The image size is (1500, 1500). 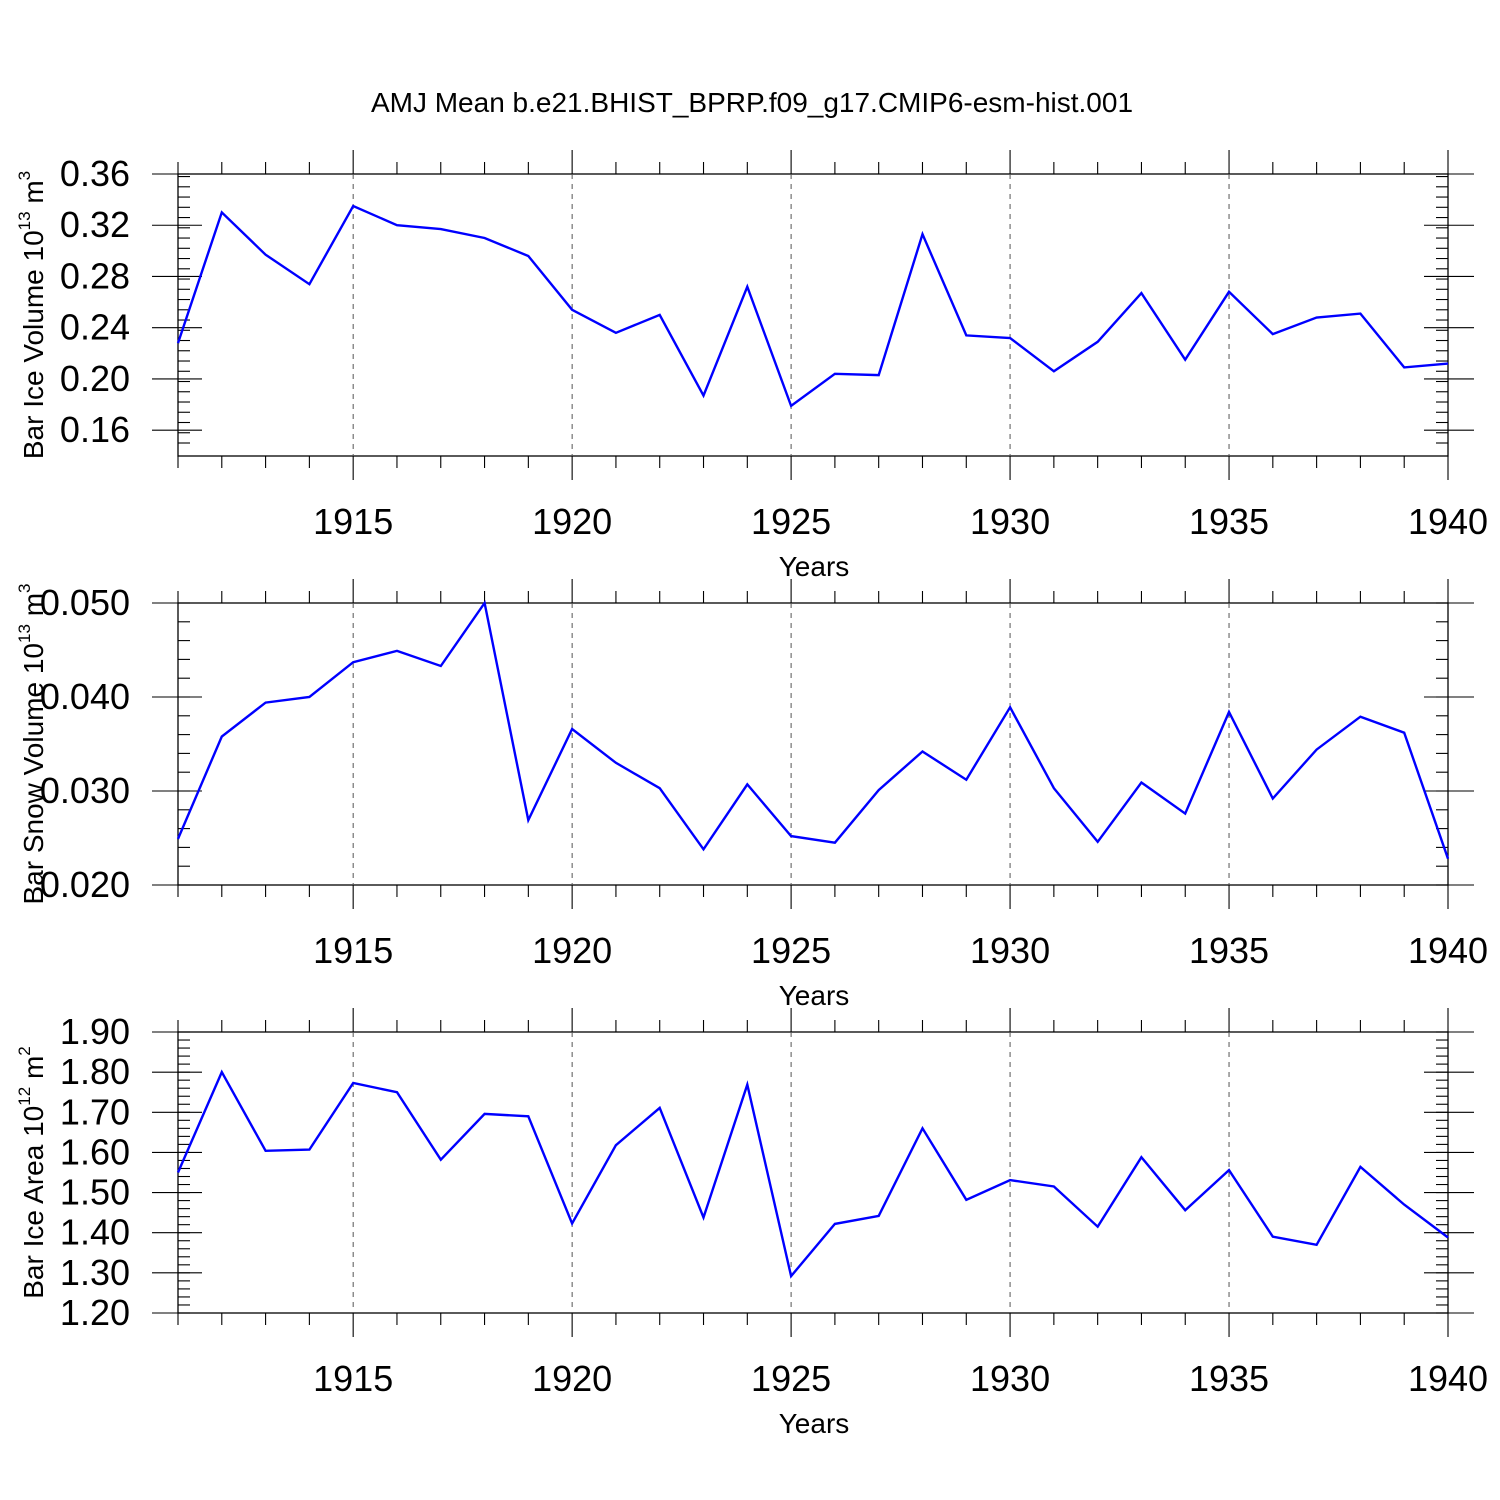 I want to click on ice-volume-y-tick-label: 0.16, so click(x=95, y=429).